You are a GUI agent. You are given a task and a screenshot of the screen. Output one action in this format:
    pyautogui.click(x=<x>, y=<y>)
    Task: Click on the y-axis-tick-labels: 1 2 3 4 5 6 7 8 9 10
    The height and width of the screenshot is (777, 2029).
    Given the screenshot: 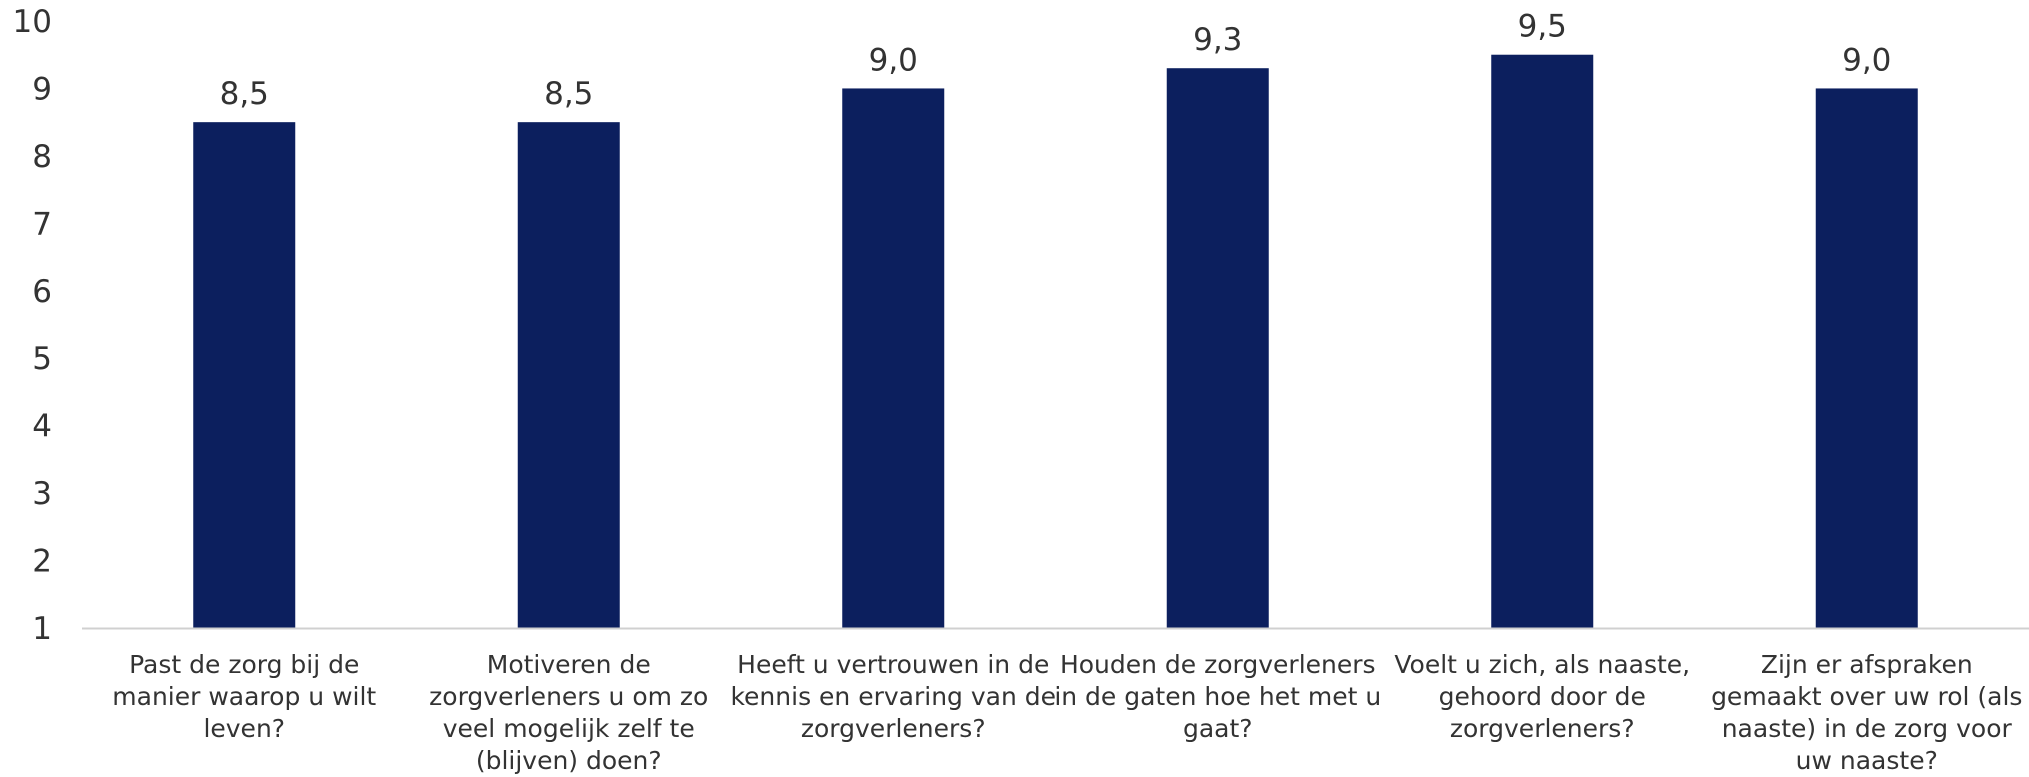 What is the action you would take?
    pyautogui.click(x=32, y=325)
    